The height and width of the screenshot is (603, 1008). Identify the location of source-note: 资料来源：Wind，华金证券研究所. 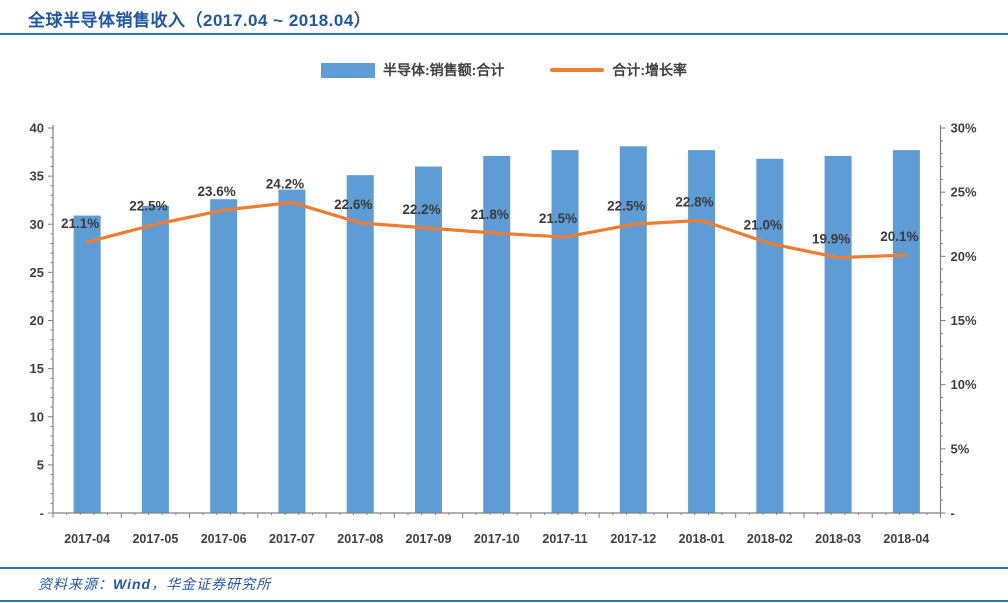
(154, 584).